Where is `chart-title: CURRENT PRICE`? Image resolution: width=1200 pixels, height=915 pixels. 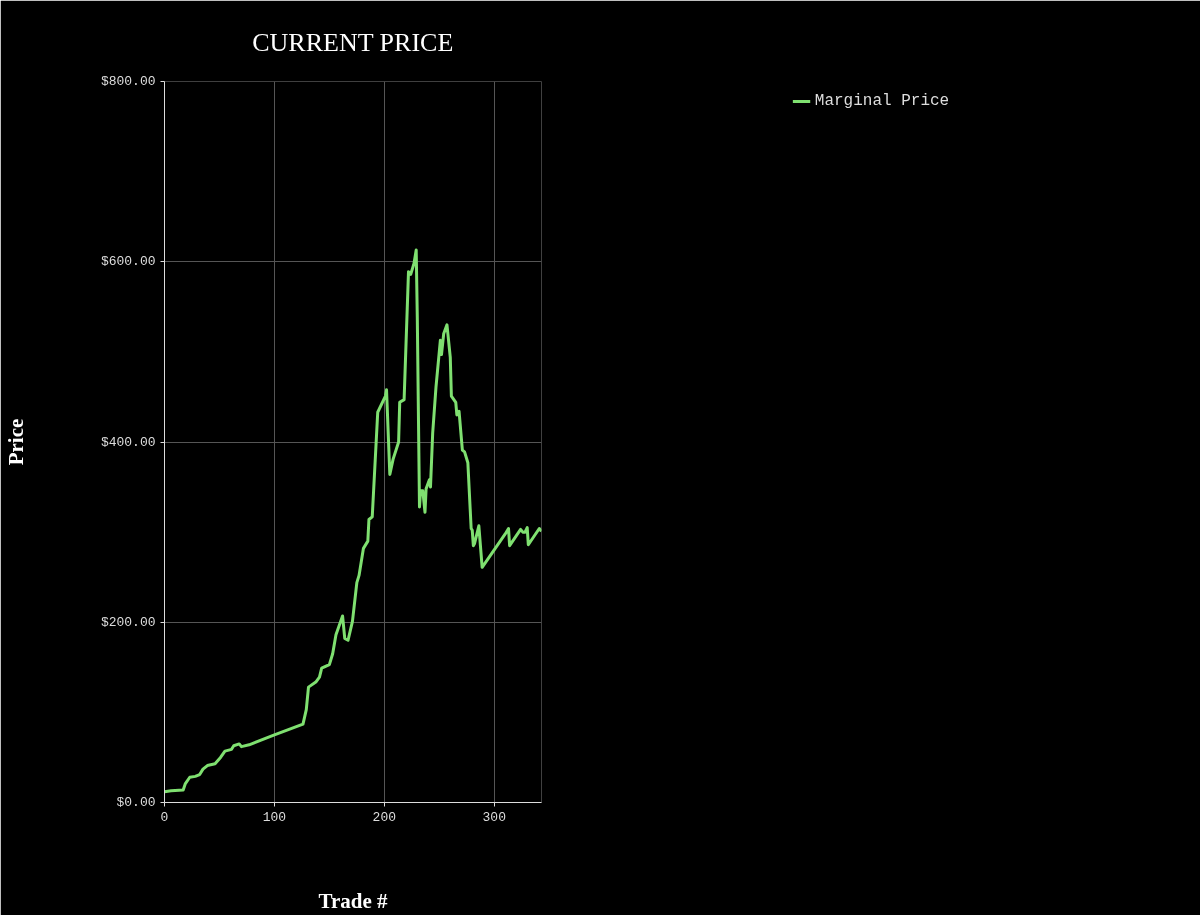
chart-title: CURRENT PRICE is located at coordinates (353, 42).